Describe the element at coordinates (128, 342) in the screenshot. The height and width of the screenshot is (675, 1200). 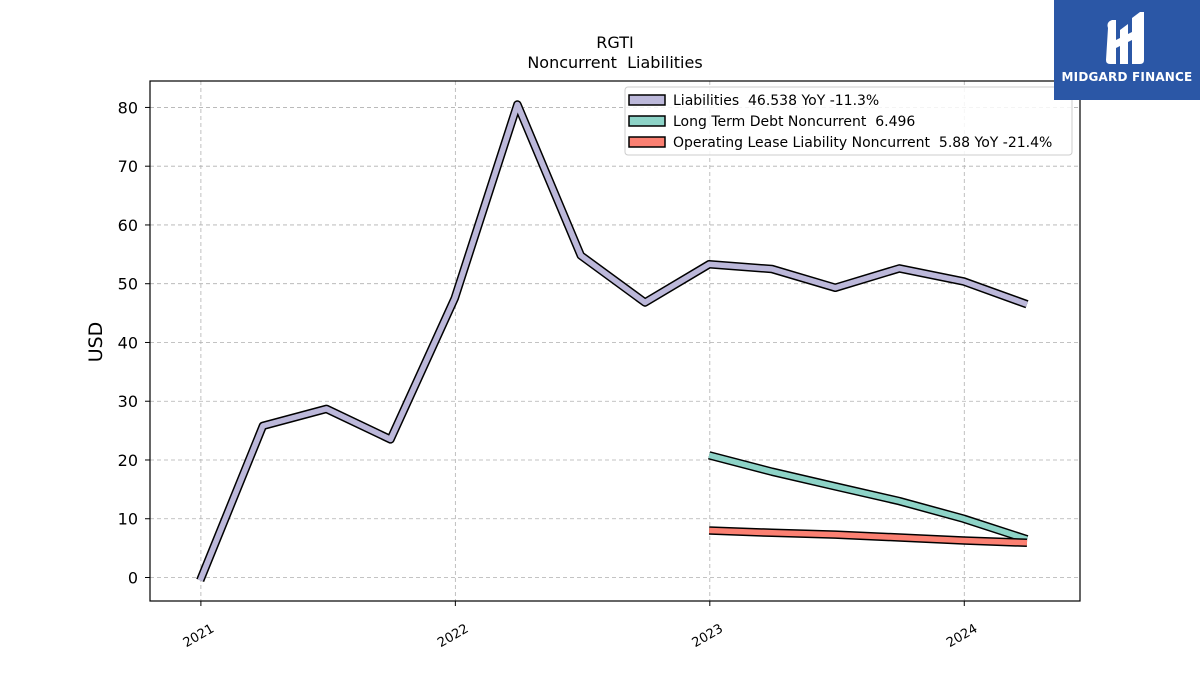
I see `y-tick-label: 40` at that location.